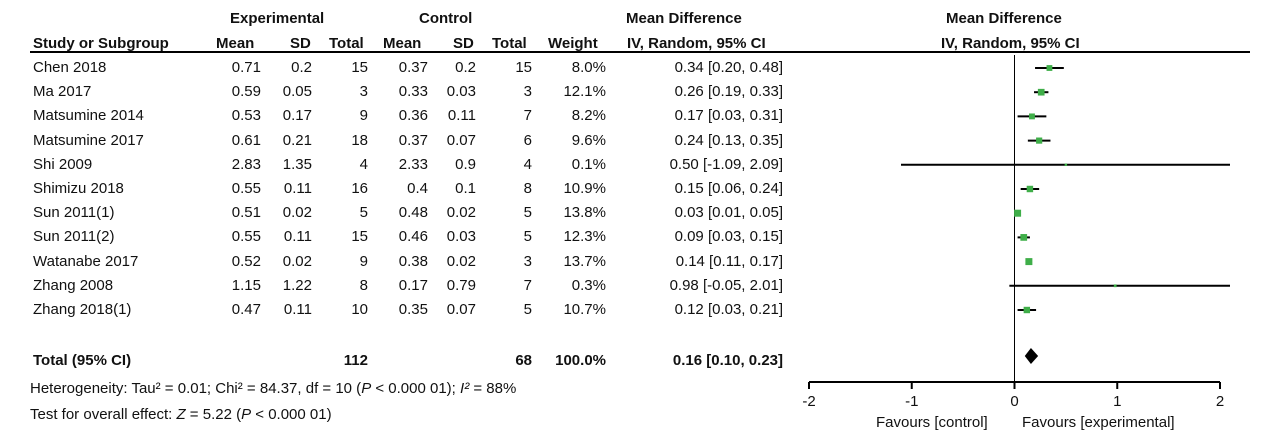 This screenshot has width=1283, height=438. What do you see at coordinates (63, 164) in the screenshot?
I see `row-study: Shi 2009` at bounding box center [63, 164].